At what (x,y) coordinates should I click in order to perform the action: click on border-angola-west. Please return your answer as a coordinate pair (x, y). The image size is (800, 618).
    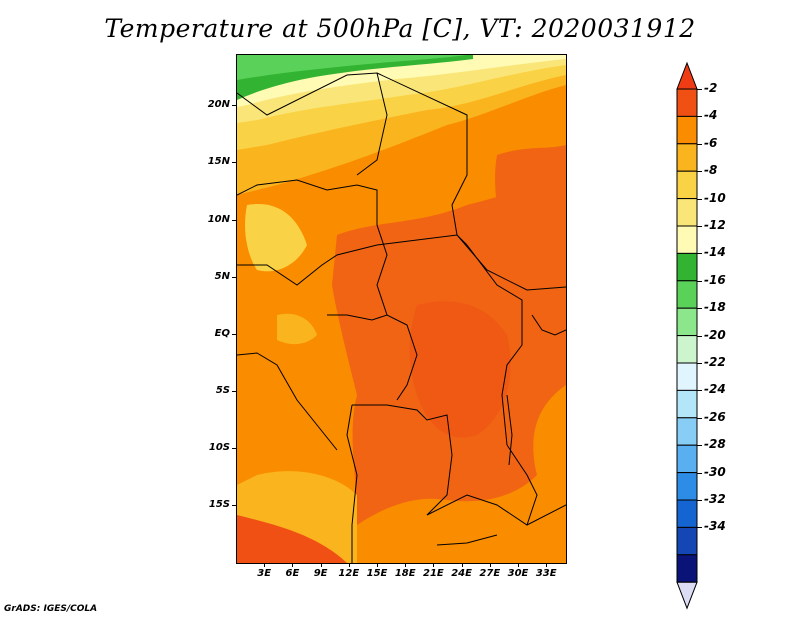
    Looking at the image, I should click on (352, 483).